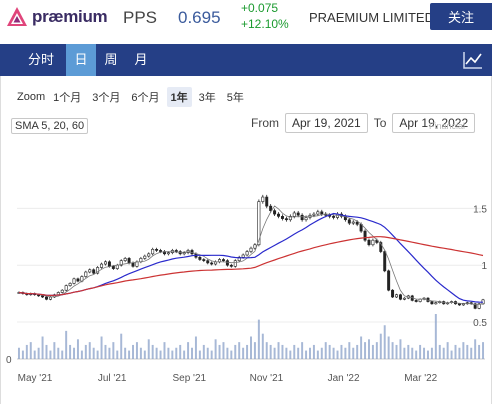  I want to click on tab-weekly: 周, so click(111, 59).